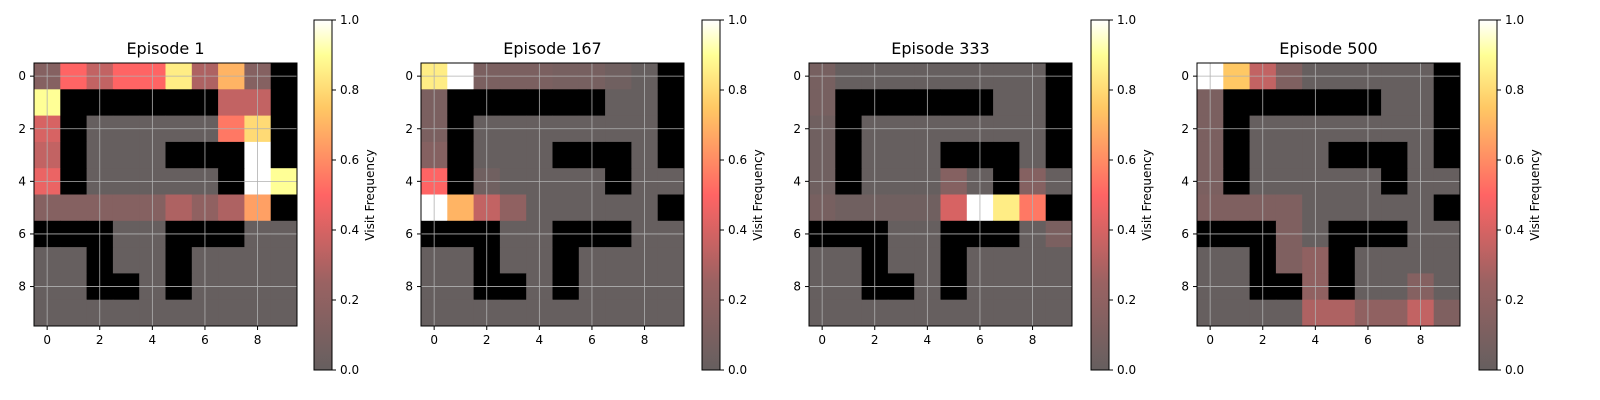 The width and height of the screenshot is (1600, 400). I want to click on colorbar-gradient, so click(711, 195).